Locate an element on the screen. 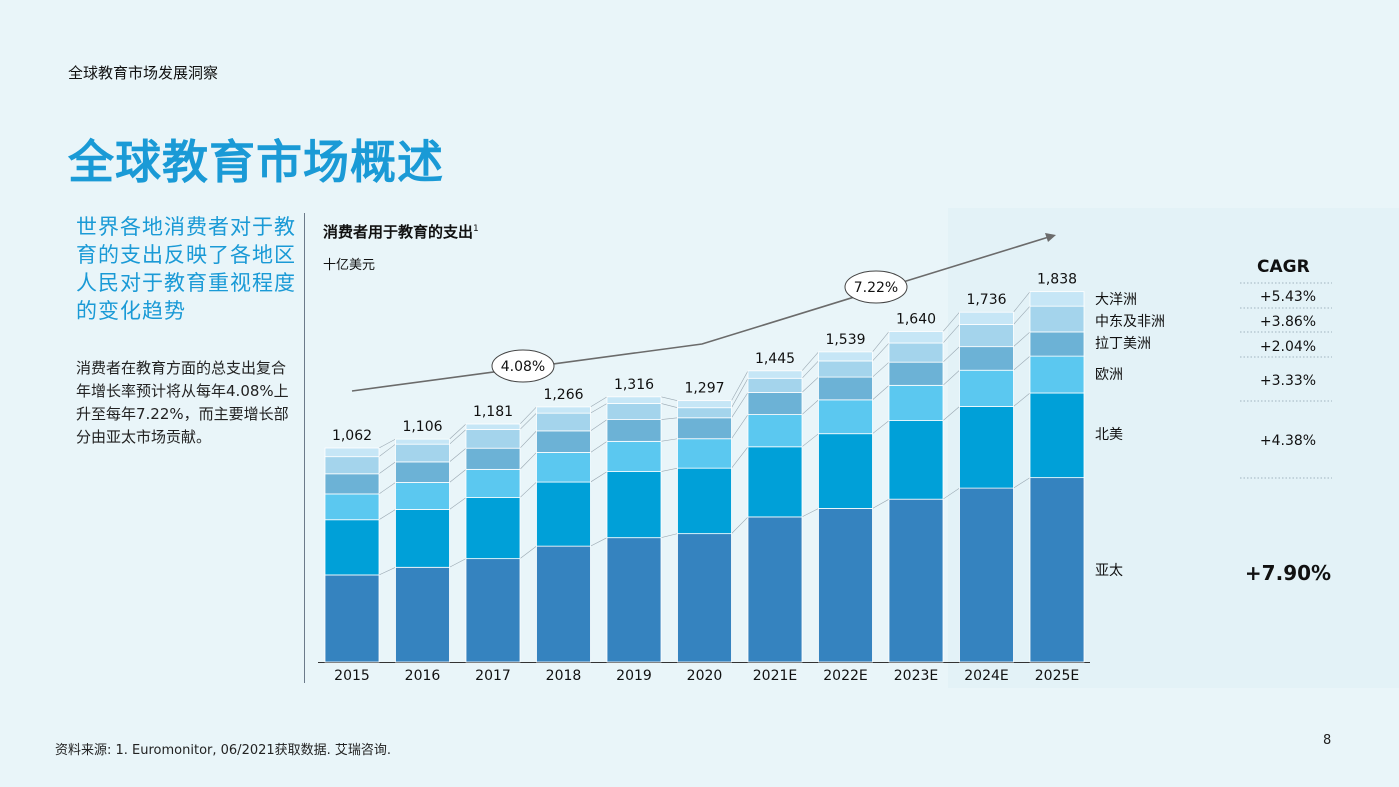  bar-total-label: 1,445 is located at coordinates (775, 359).